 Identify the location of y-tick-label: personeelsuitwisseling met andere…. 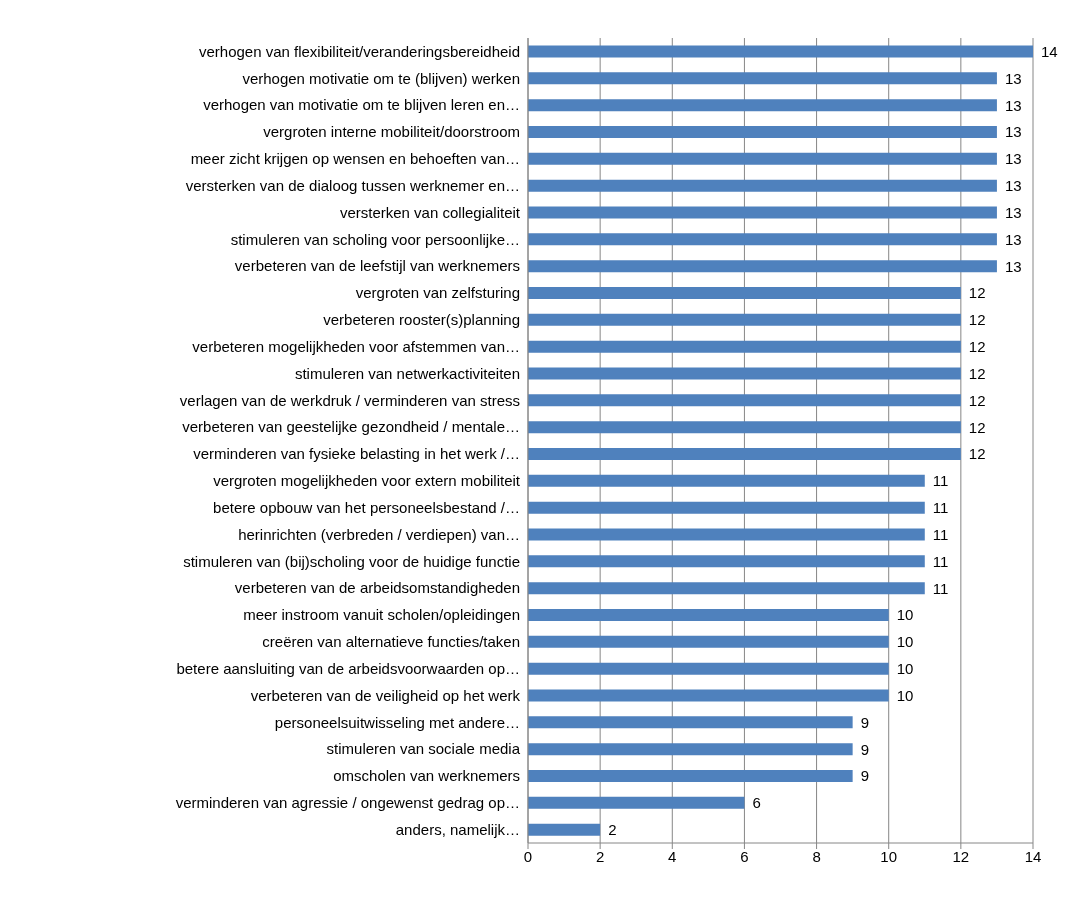
(397, 722).